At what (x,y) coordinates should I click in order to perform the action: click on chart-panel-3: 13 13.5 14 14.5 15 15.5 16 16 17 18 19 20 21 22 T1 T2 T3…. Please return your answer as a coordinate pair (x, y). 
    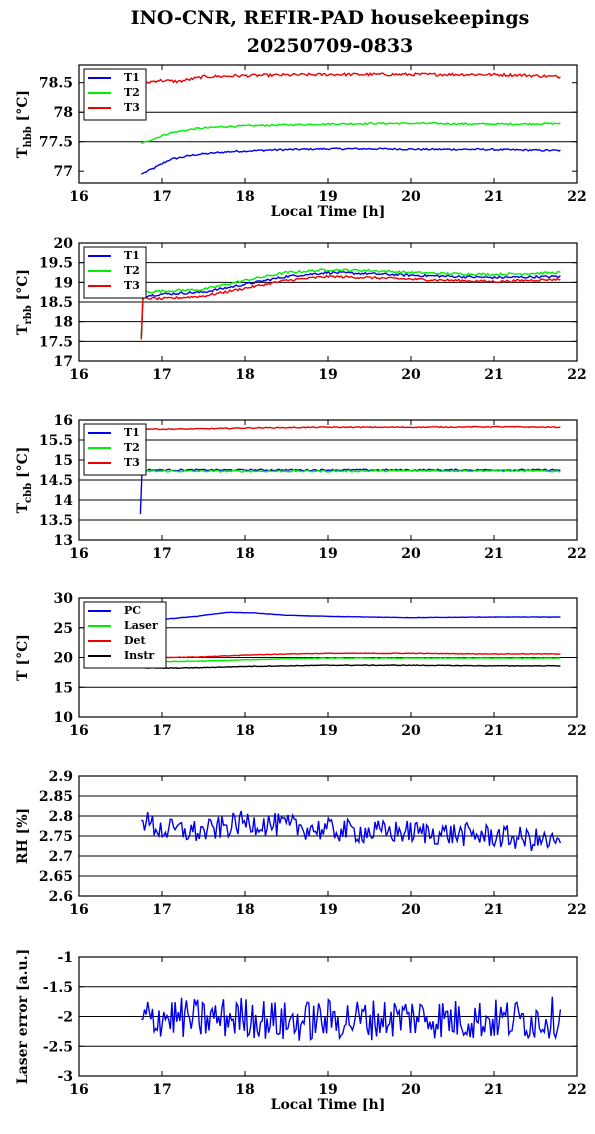
    Looking at the image, I should click on (301, 487).